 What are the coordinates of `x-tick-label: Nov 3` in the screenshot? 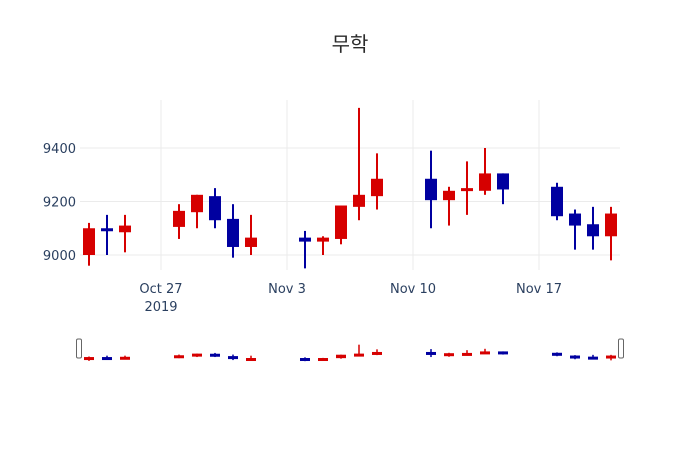 It's located at (287, 289).